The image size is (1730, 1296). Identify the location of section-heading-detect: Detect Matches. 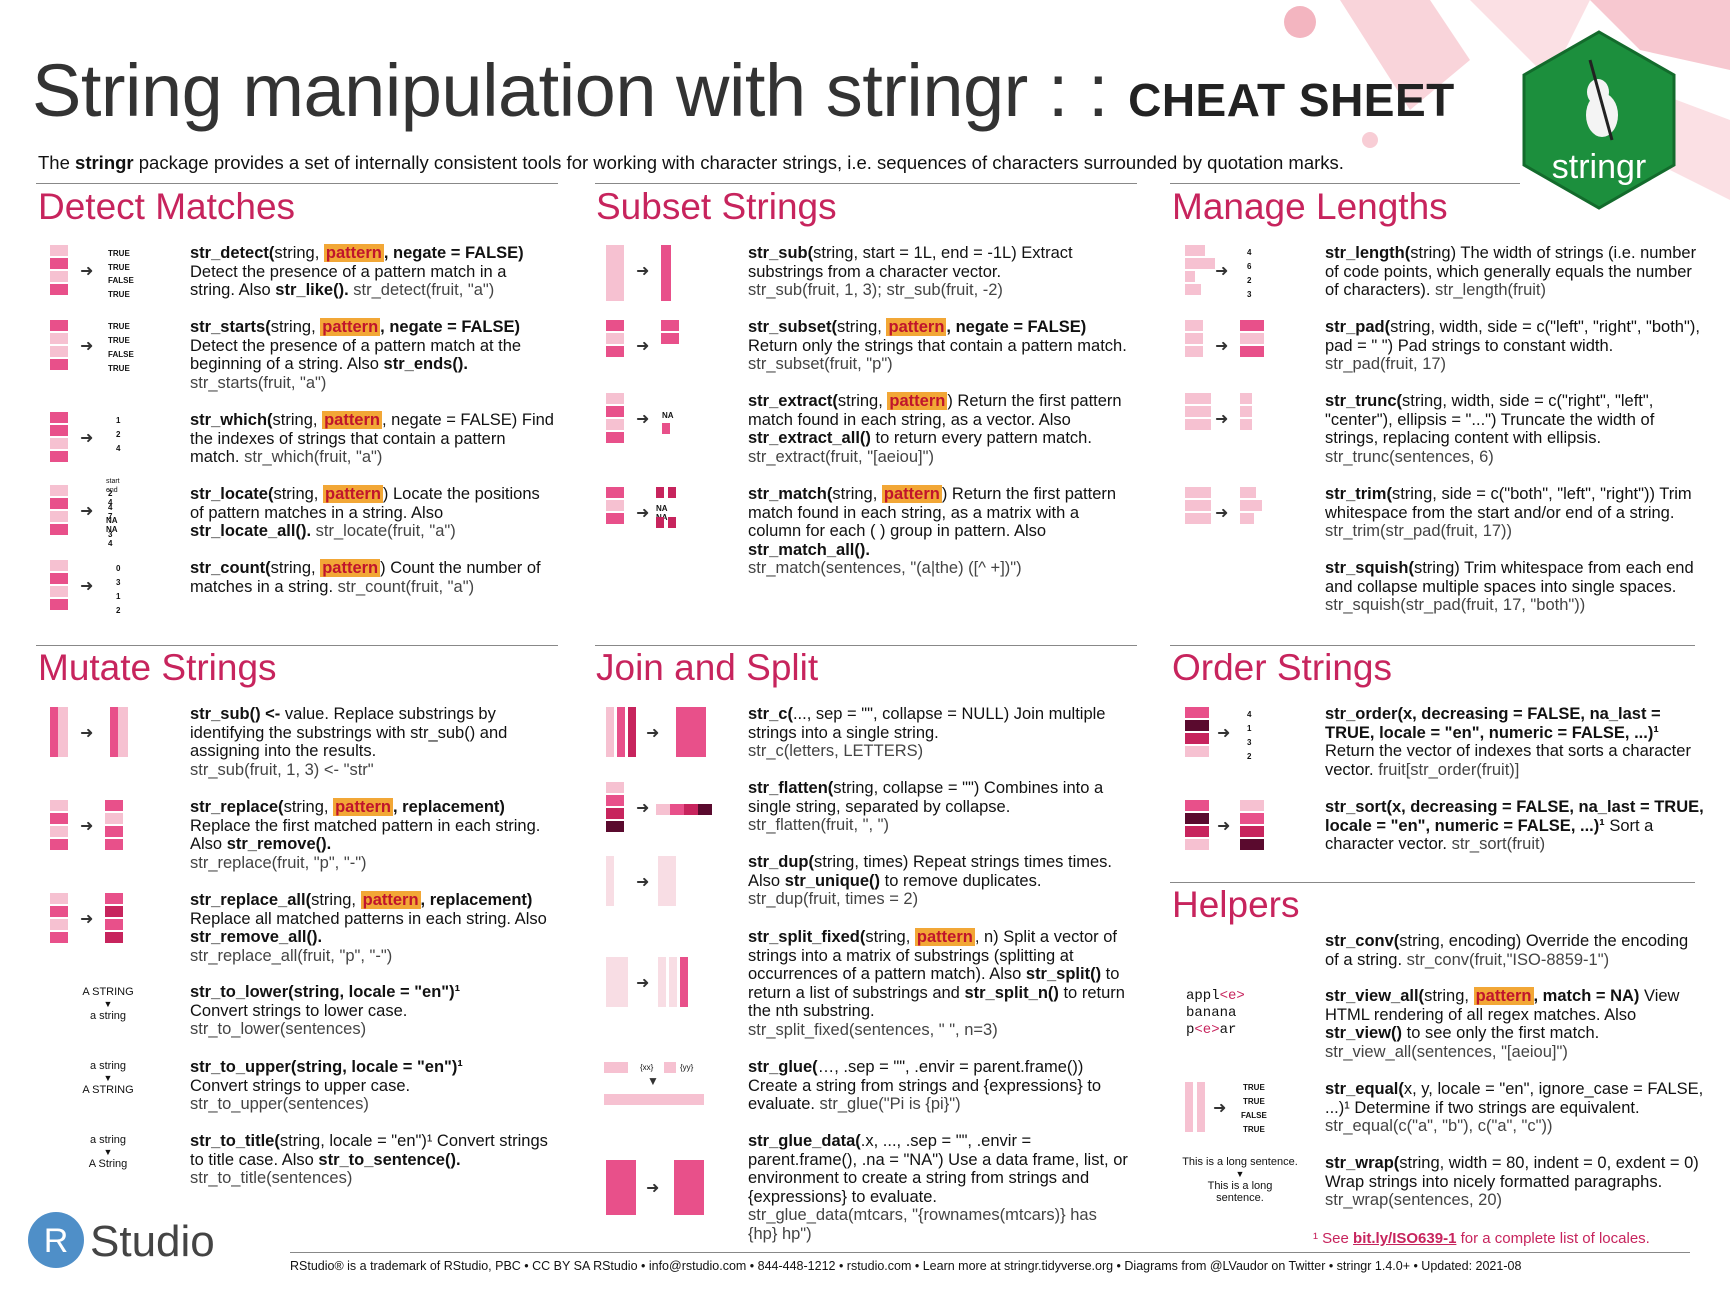
(167, 206).